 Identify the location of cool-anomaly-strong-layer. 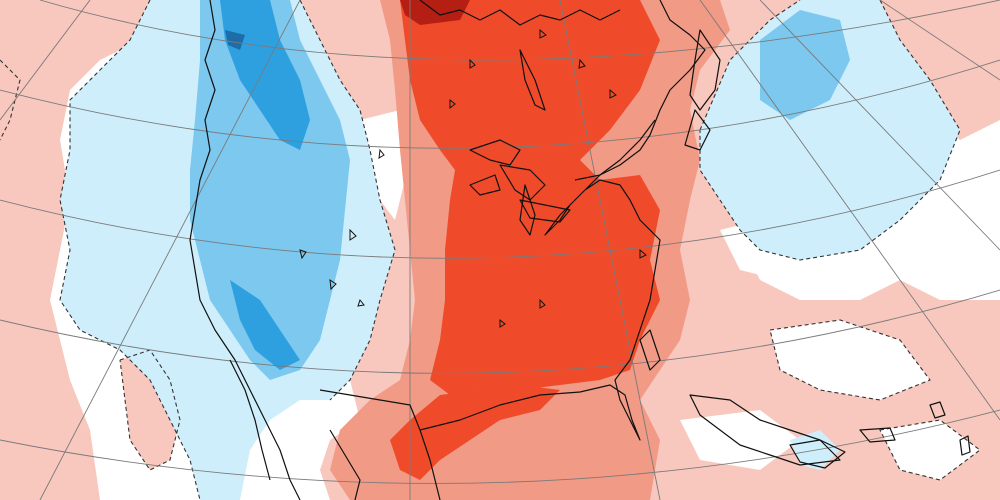
(265, 185).